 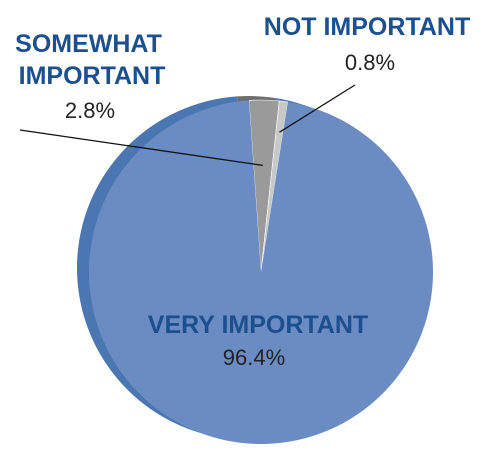 I want to click on somewhat-important-label-line-2: IMPORTANT, so click(x=92, y=76).